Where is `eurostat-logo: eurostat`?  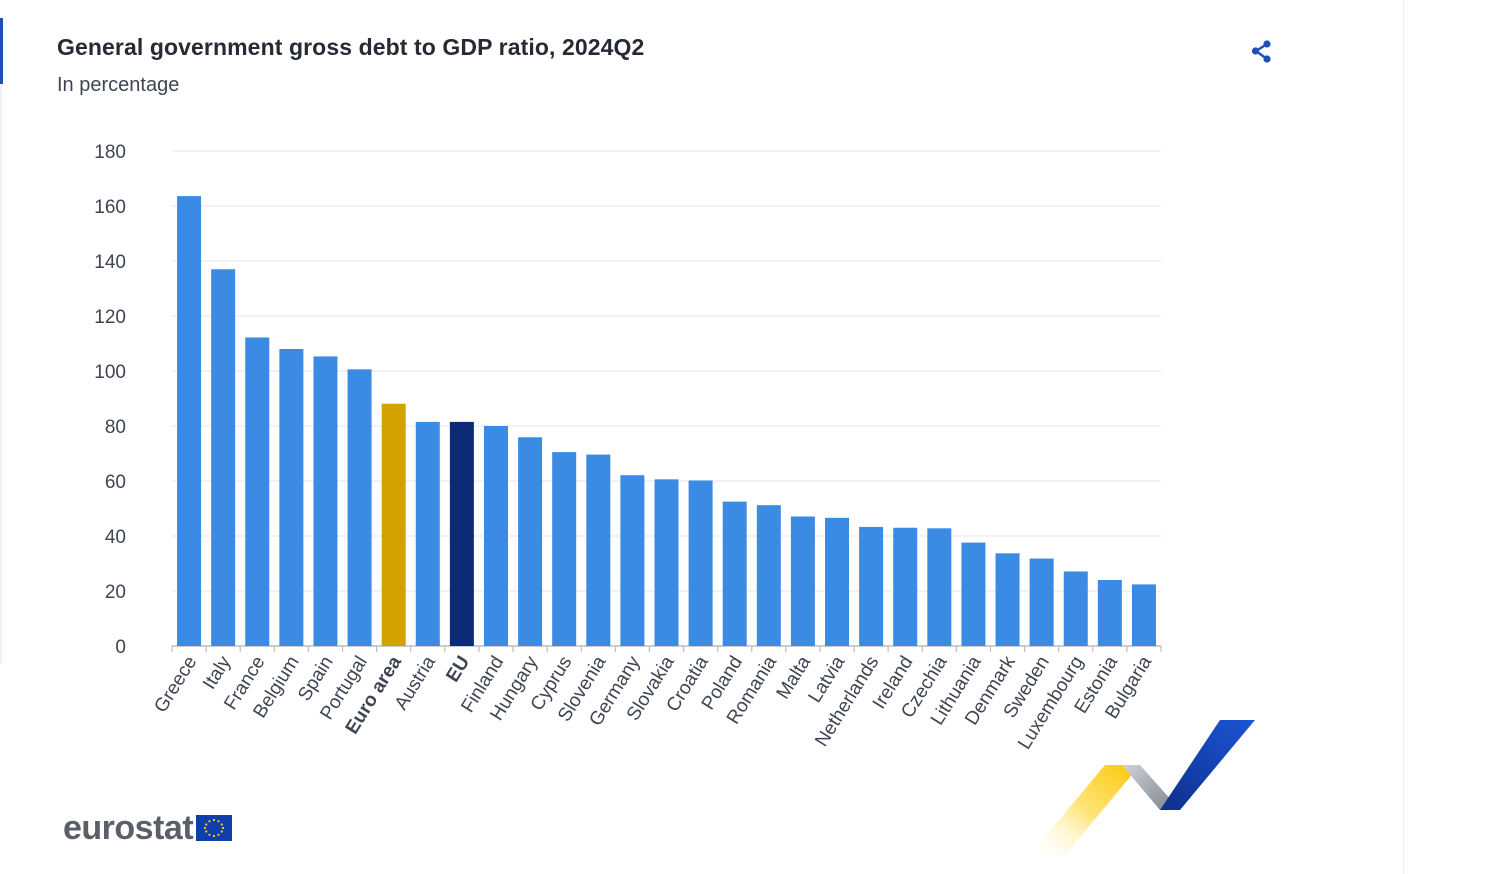 eurostat-logo: eurostat is located at coordinates (148, 828).